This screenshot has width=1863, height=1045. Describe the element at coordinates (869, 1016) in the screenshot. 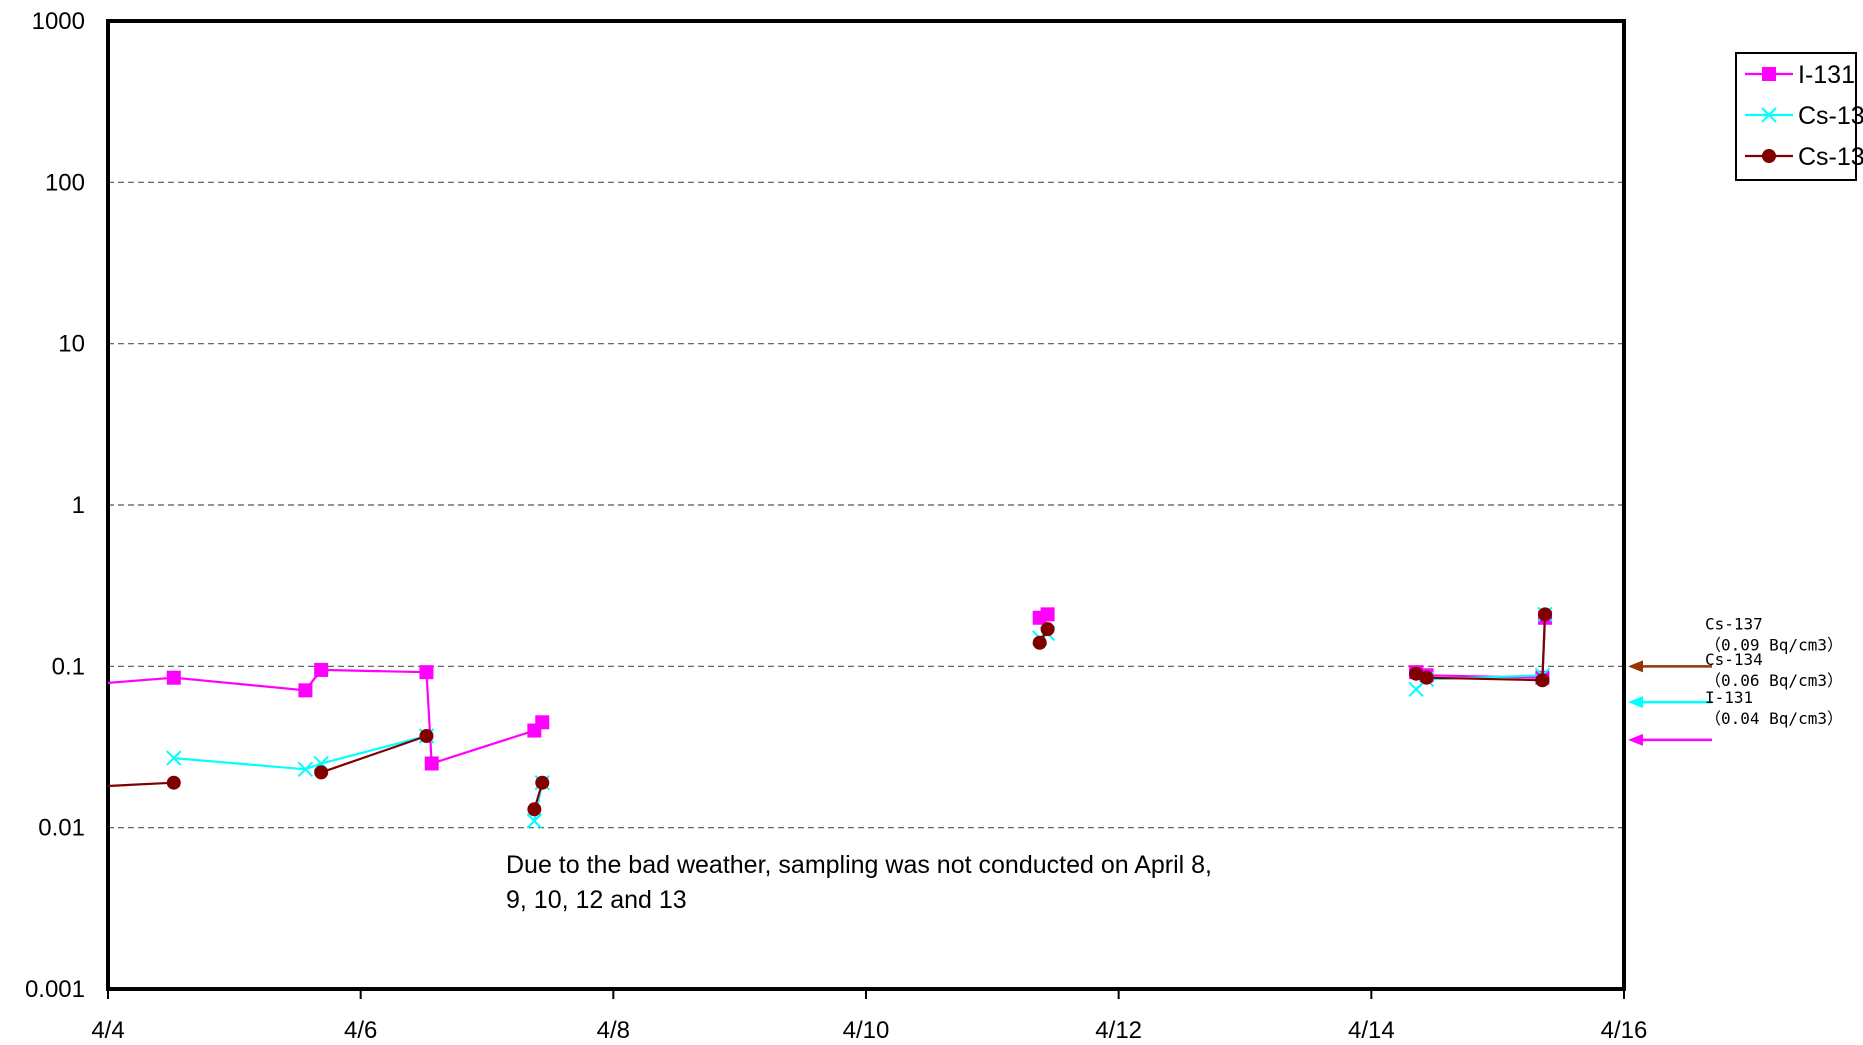

I see `x-axis-ticks: 4/4 4/6 4/8 4/10 4/12 4/14 4/16` at that location.